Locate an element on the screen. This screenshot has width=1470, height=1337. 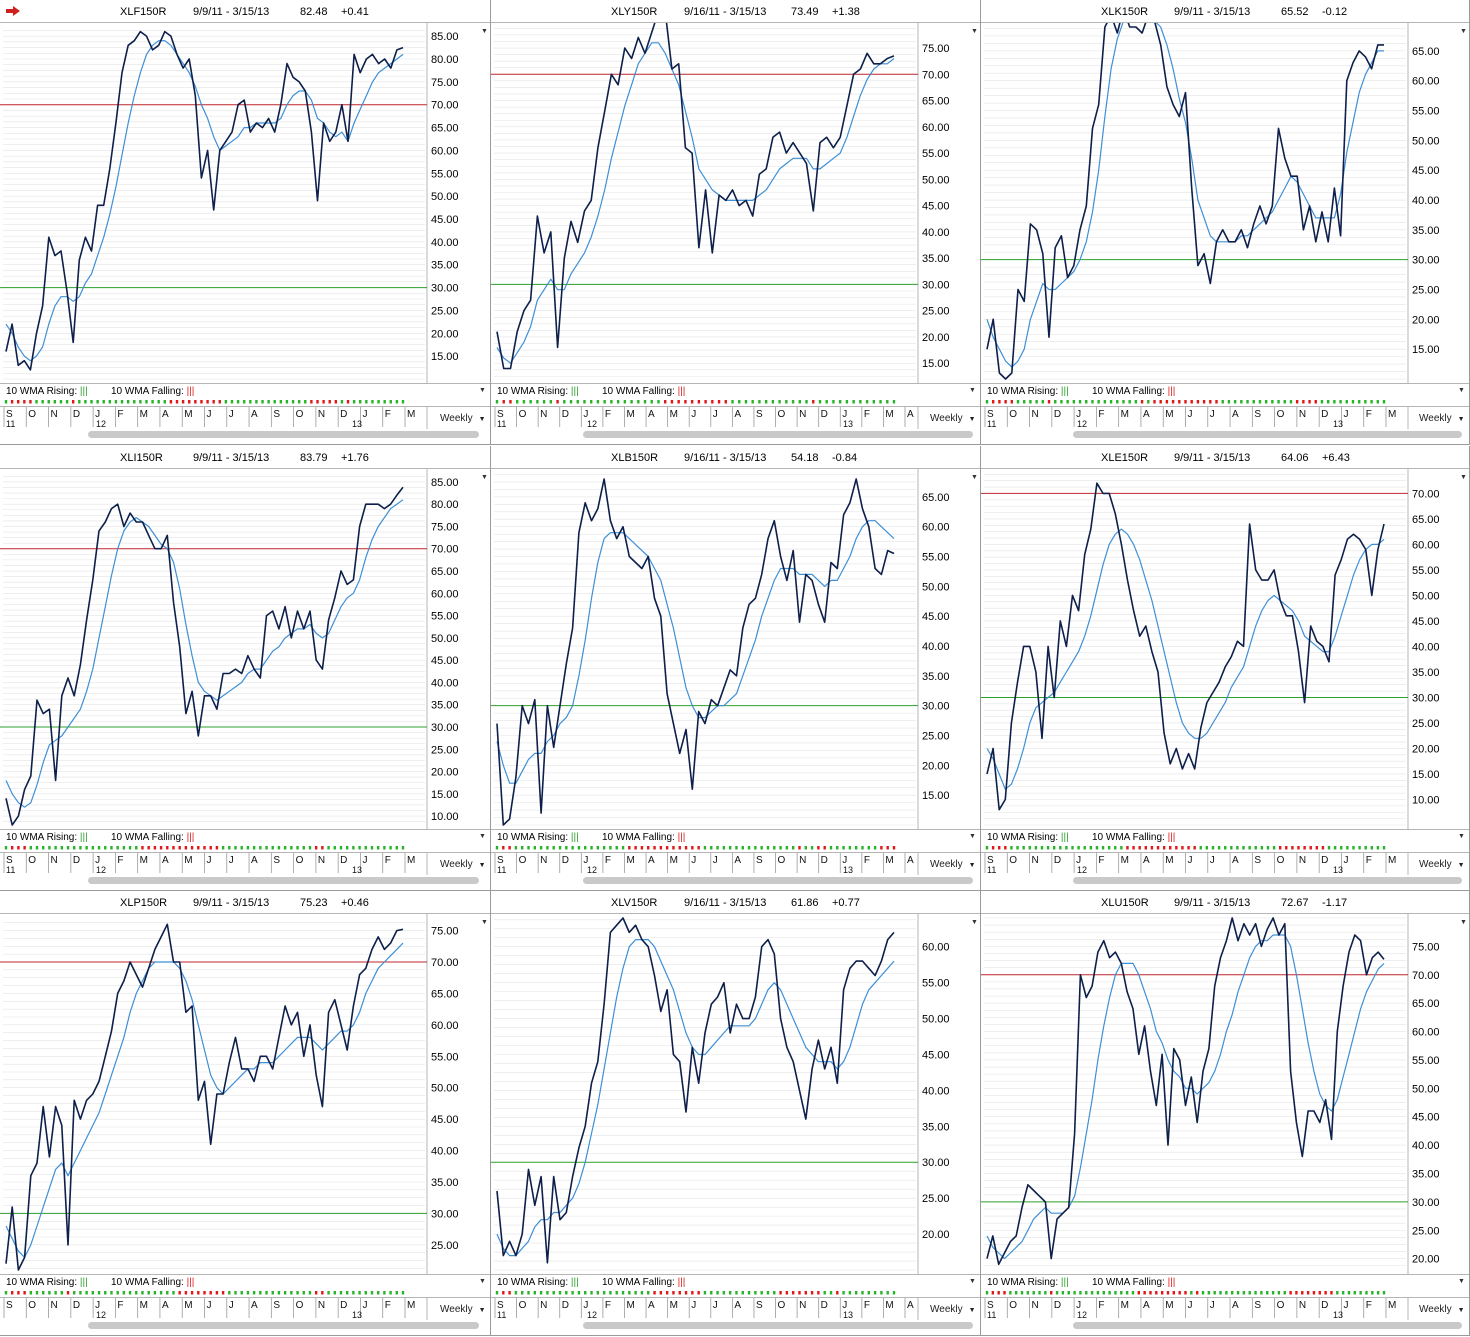
y-tick-label: 40.00 is located at coordinates (445, 1152).